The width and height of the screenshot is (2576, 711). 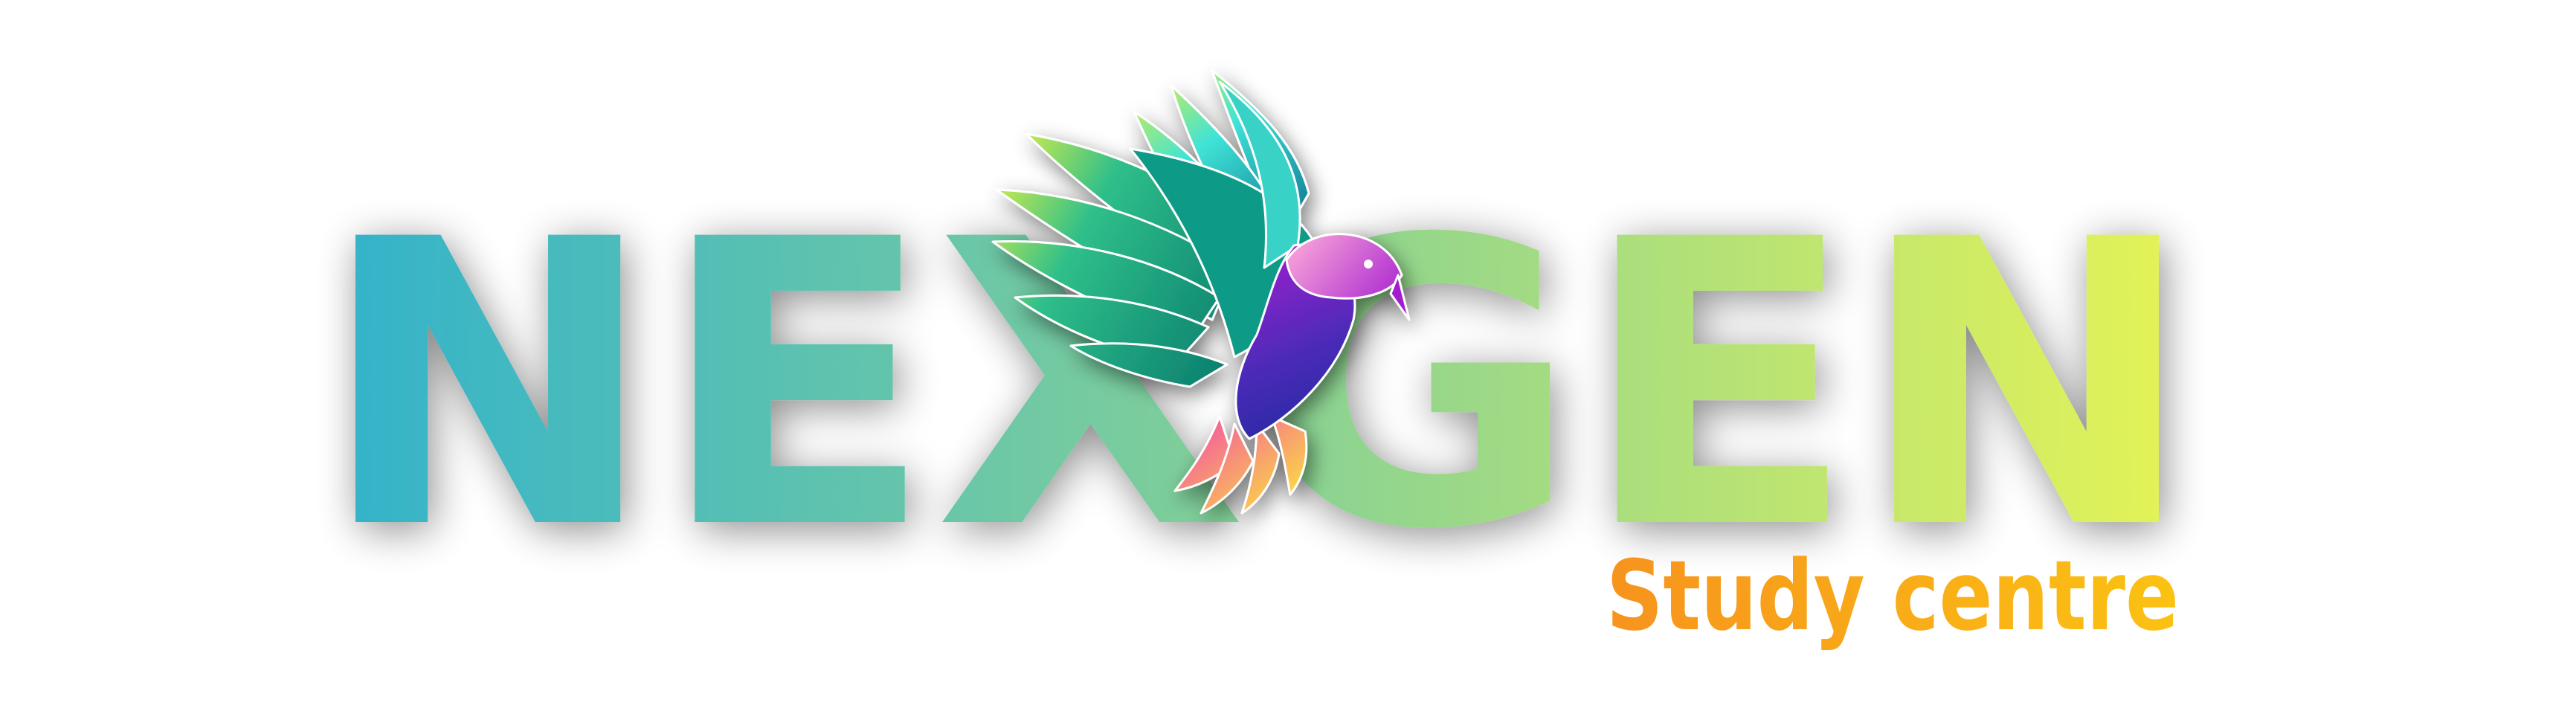 I want to click on tagline-study-centre: Study centre, so click(x=1892, y=595).